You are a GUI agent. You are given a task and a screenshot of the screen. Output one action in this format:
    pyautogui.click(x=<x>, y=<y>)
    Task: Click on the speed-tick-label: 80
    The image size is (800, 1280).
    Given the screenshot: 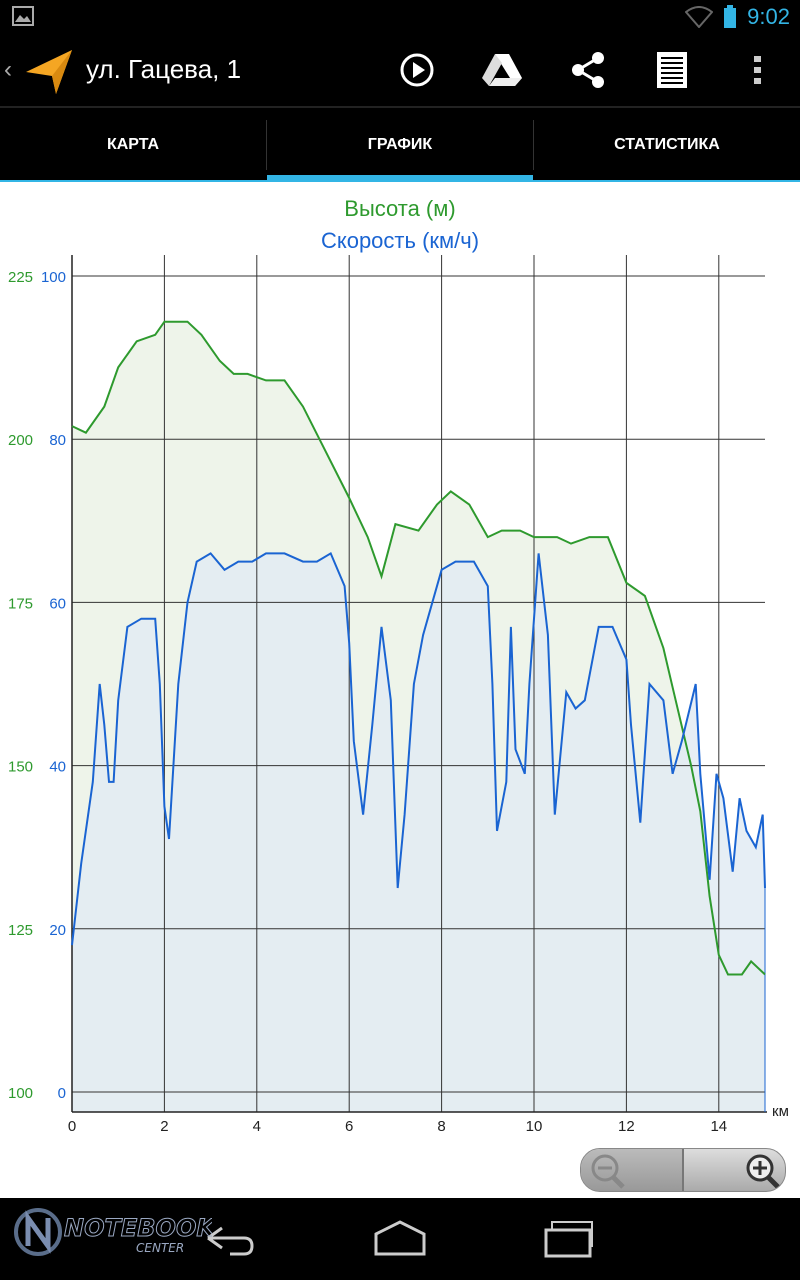 What is the action you would take?
    pyautogui.click(x=57, y=440)
    